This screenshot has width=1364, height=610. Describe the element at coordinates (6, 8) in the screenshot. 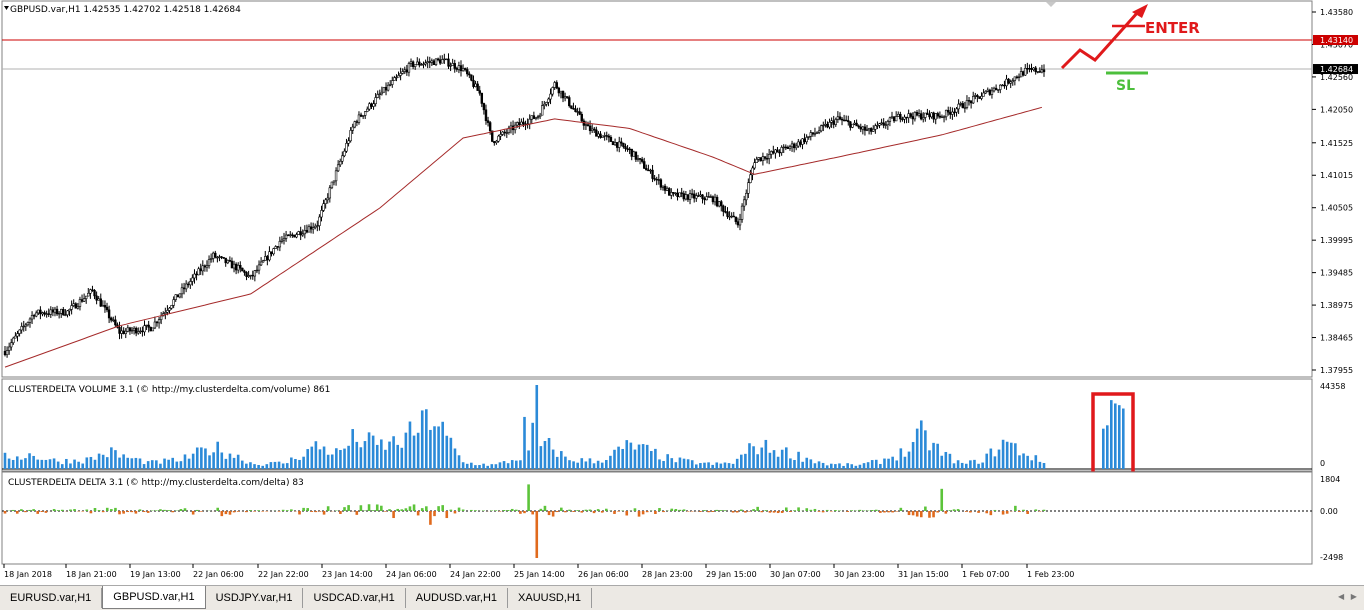

I see `dropdown-triangle-icon` at that location.